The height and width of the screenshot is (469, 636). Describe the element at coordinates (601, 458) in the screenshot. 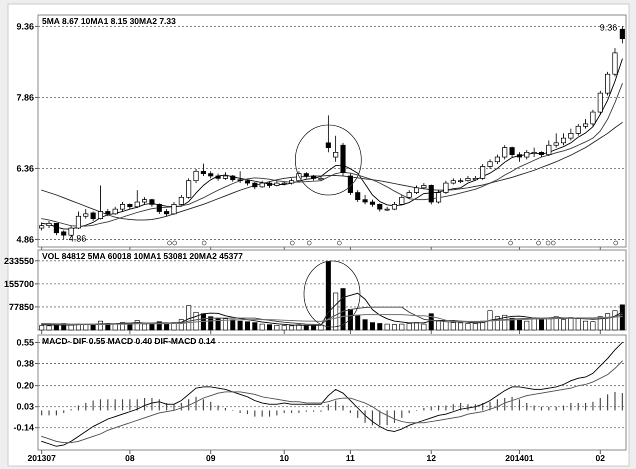

I see `x-tick-label: 02` at that location.